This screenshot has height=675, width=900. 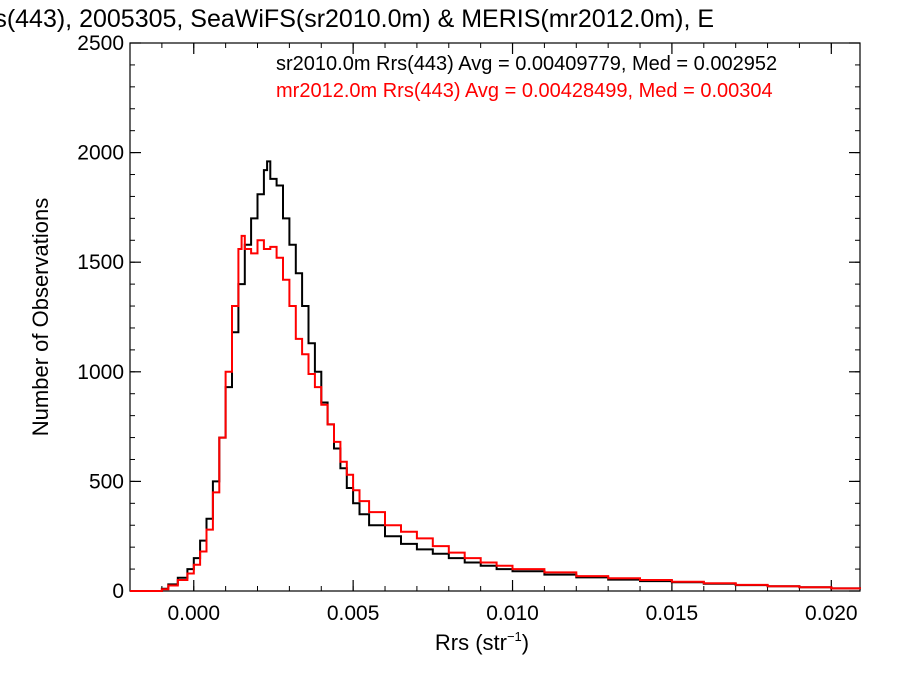 I want to click on y-tick-label: 0, so click(x=118, y=591).